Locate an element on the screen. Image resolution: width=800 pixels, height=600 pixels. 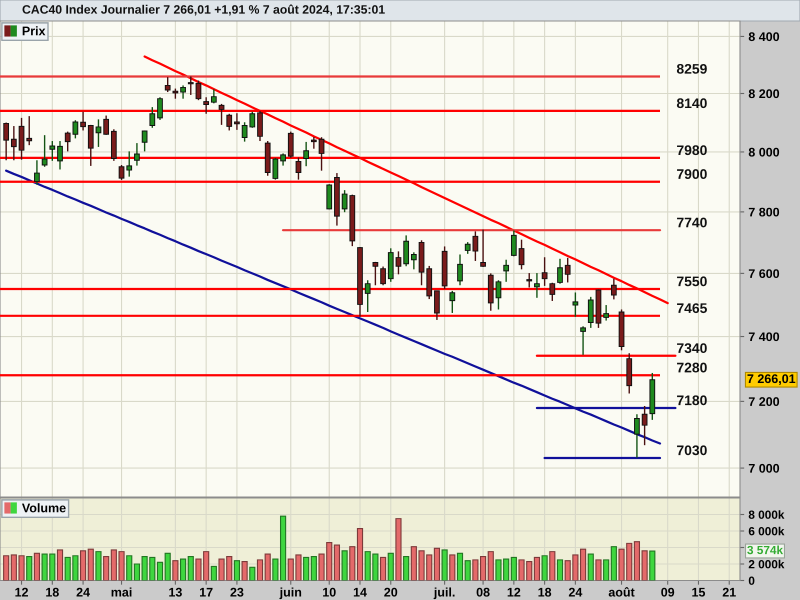
candlestick is located at coordinates (6, 141).